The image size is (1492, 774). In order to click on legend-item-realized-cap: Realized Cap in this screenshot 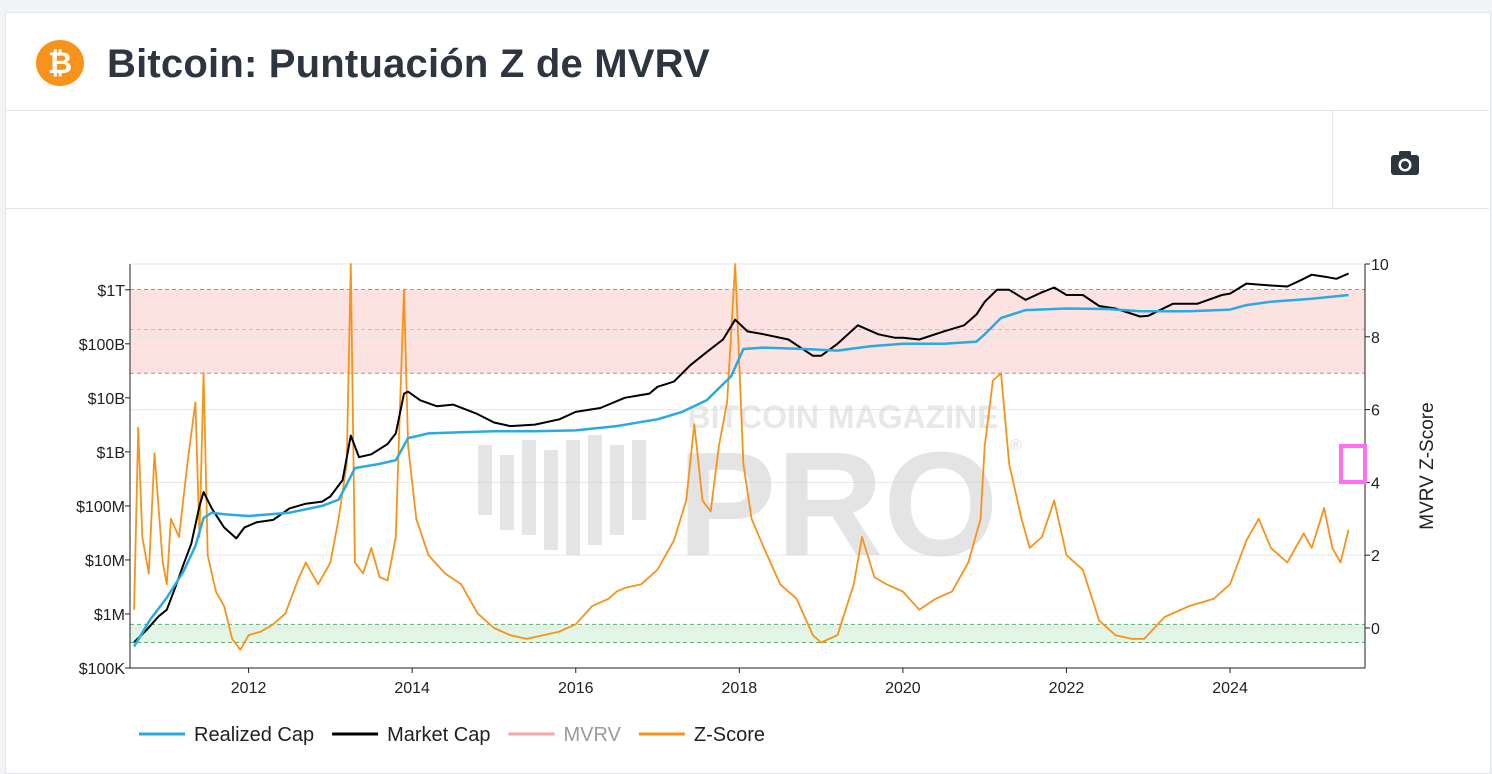, I will do `click(226, 735)`.